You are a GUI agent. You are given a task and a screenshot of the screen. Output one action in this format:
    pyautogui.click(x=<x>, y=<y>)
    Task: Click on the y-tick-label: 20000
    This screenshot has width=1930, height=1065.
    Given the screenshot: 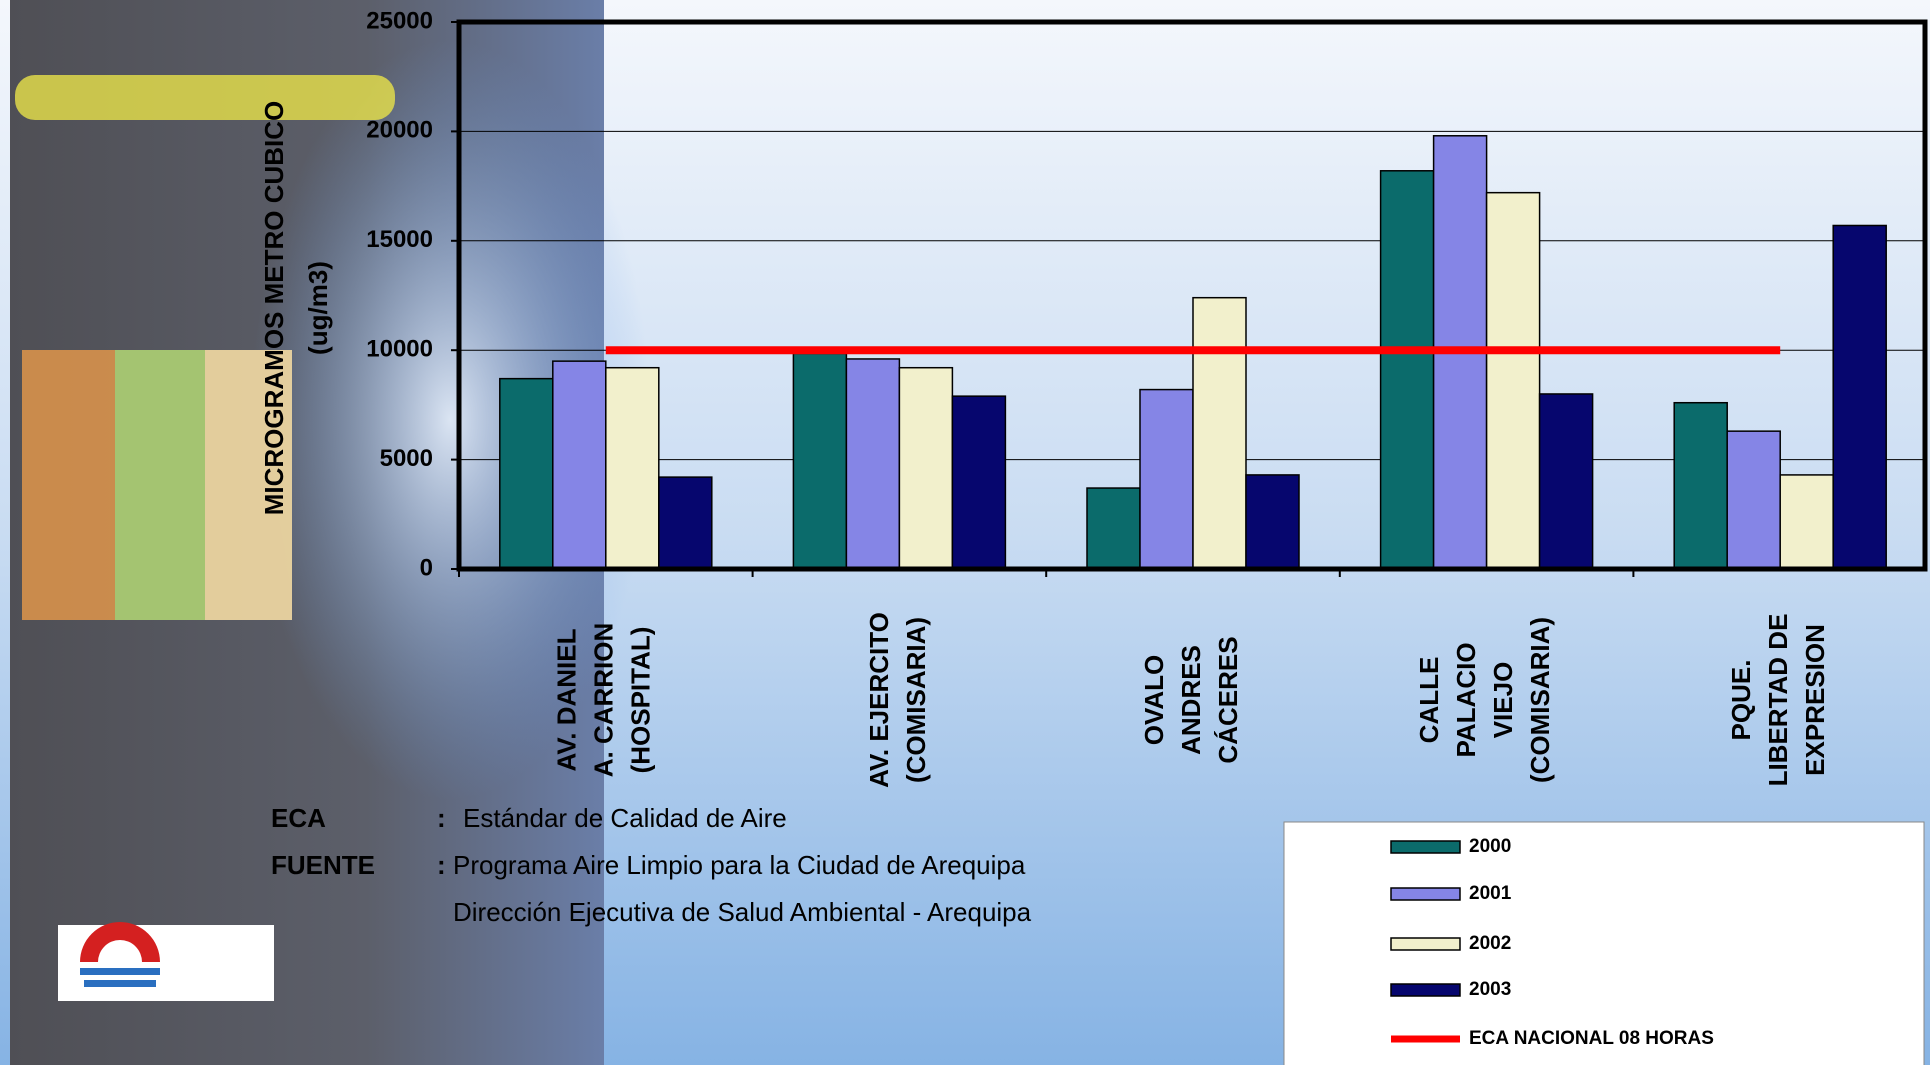 What is the action you would take?
    pyautogui.click(x=399, y=130)
    